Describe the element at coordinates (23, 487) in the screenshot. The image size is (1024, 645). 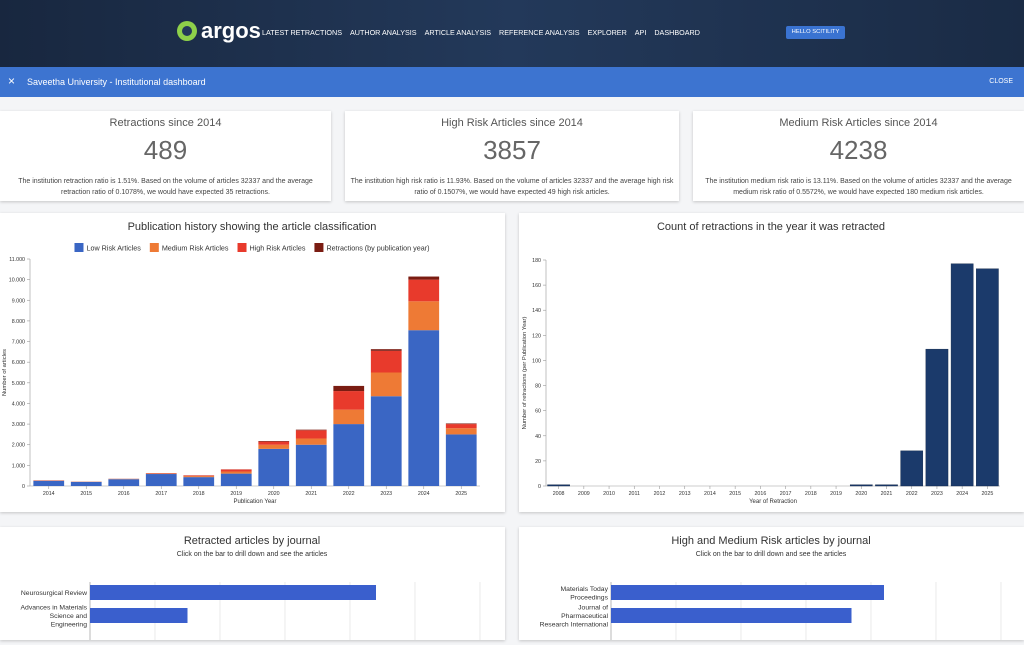
I see `y-tick-label: 0` at that location.